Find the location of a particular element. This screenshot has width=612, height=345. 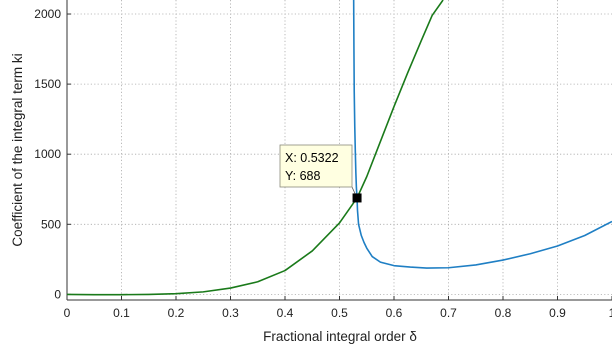

datatip-y-text: Y: 688 is located at coordinates (302, 176).